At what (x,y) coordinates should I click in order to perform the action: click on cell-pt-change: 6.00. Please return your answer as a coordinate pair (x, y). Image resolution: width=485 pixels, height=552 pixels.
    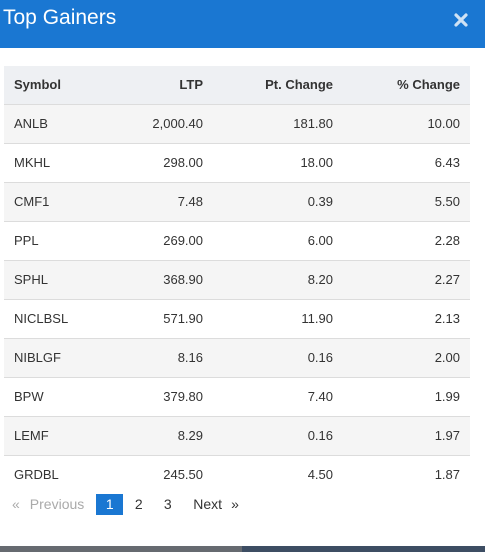
    Looking at the image, I should click on (278, 241).